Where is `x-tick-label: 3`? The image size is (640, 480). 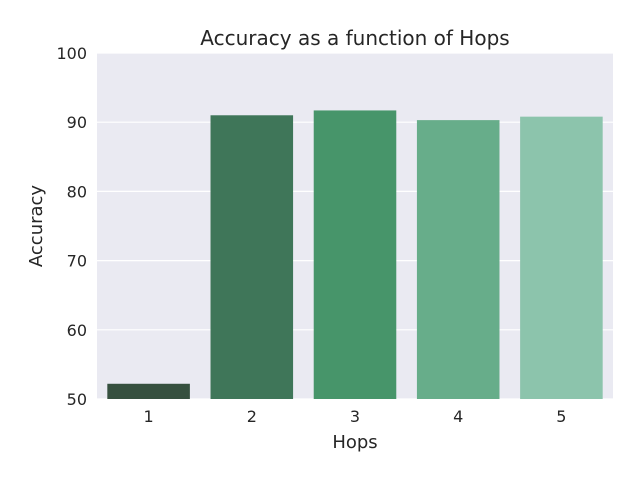
x-tick-label: 3 is located at coordinates (355, 416).